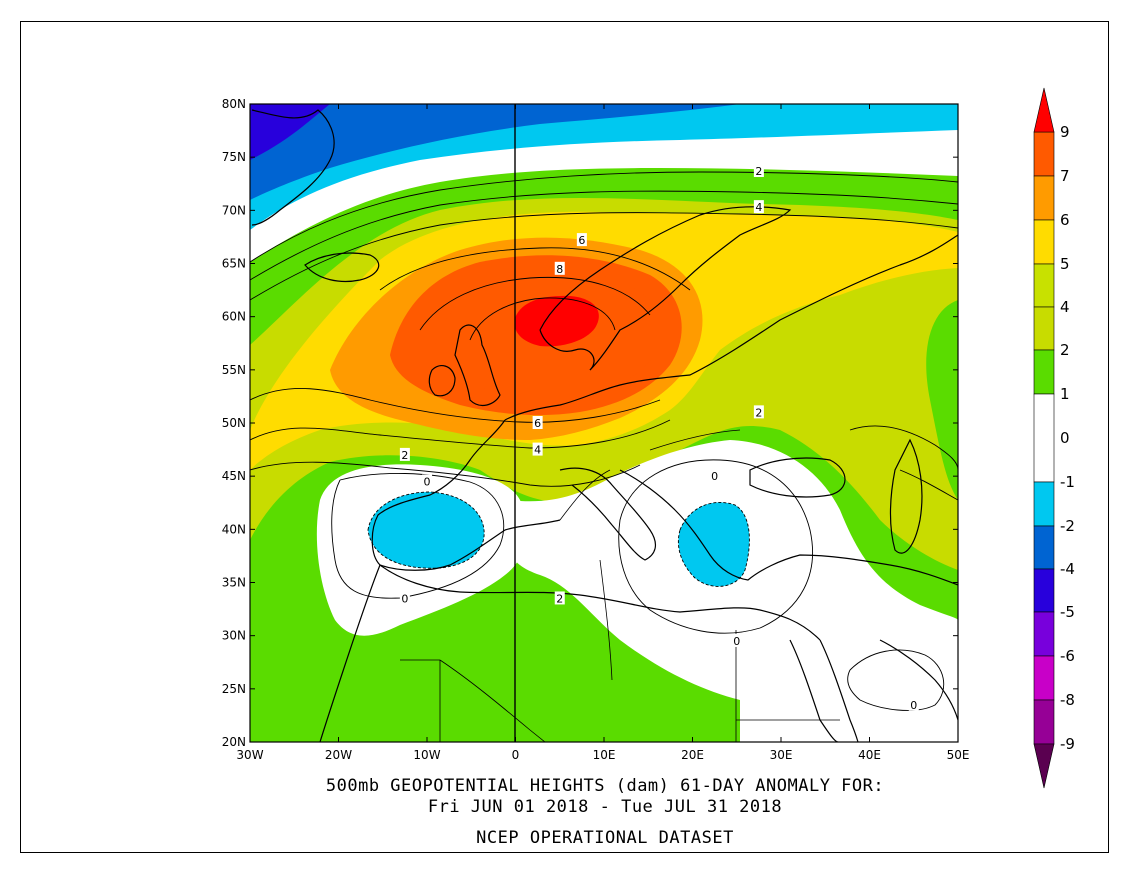 This screenshot has width=1130, height=874. What do you see at coordinates (604, 755) in the screenshot?
I see `lon-tick-label: 10E` at bounding box center [604, 755].